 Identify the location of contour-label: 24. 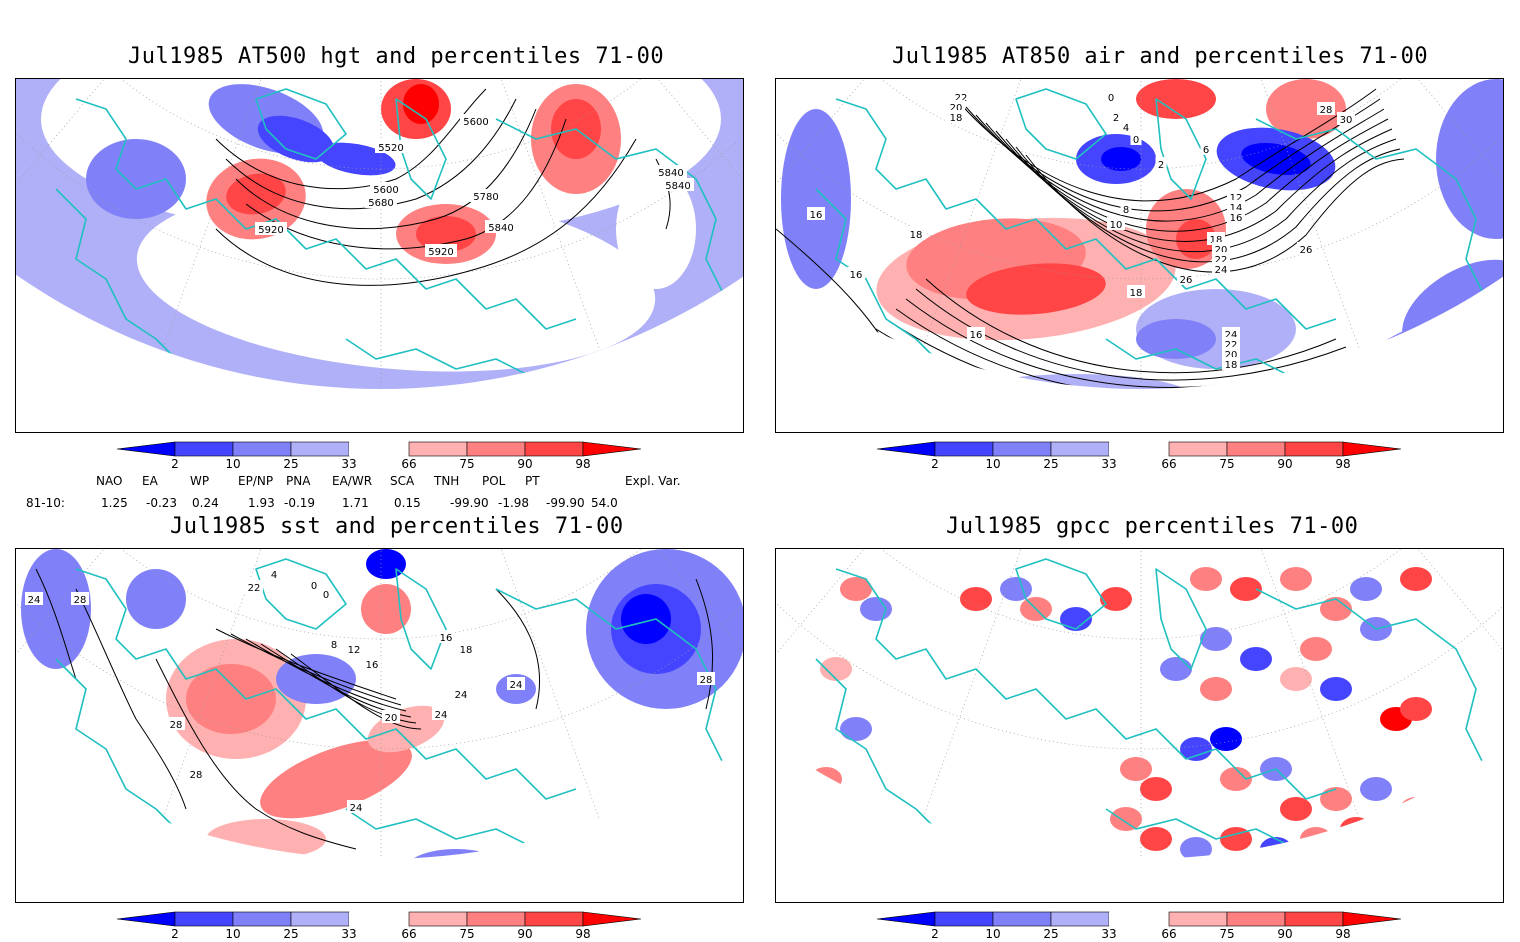
(1221, 270).